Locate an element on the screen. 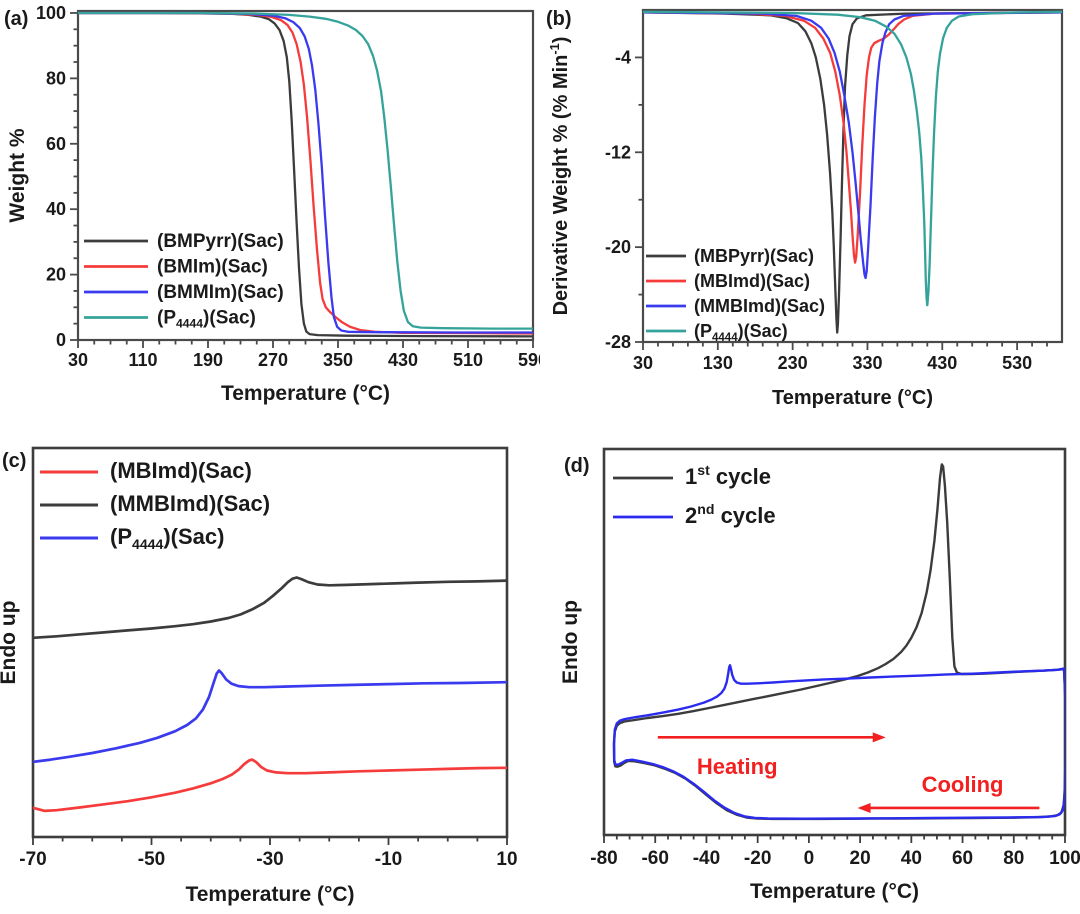 This screenshot has width=1080, height=914. y-tick-label-b: -20 is located at coordinates (618, 247).